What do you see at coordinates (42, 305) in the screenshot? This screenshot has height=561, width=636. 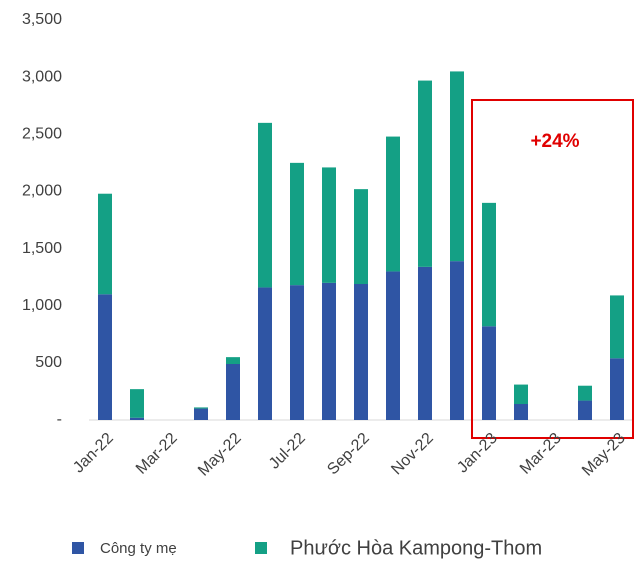 I see `y-tick-label: 1,000` at bounding box center [42, 305].